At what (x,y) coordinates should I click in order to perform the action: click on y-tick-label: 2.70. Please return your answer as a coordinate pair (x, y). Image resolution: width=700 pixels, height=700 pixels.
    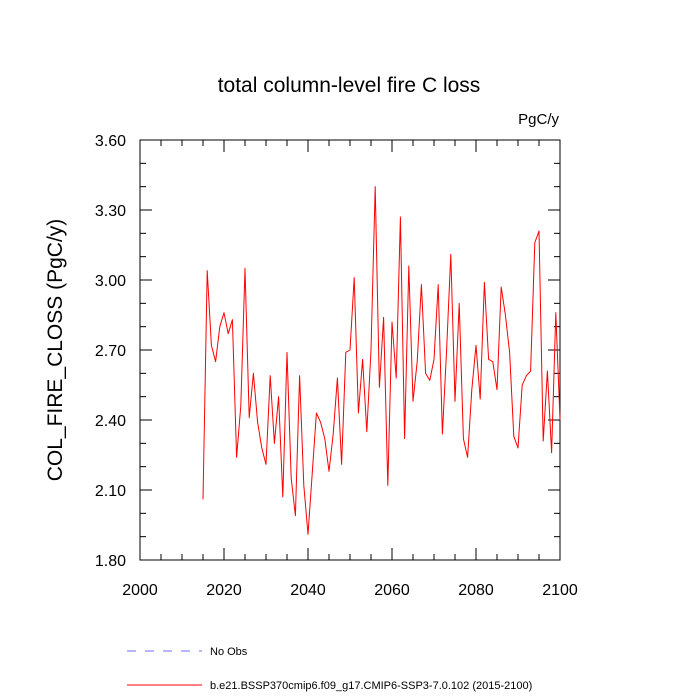
    Looking at the image, I should click on (110, 351).